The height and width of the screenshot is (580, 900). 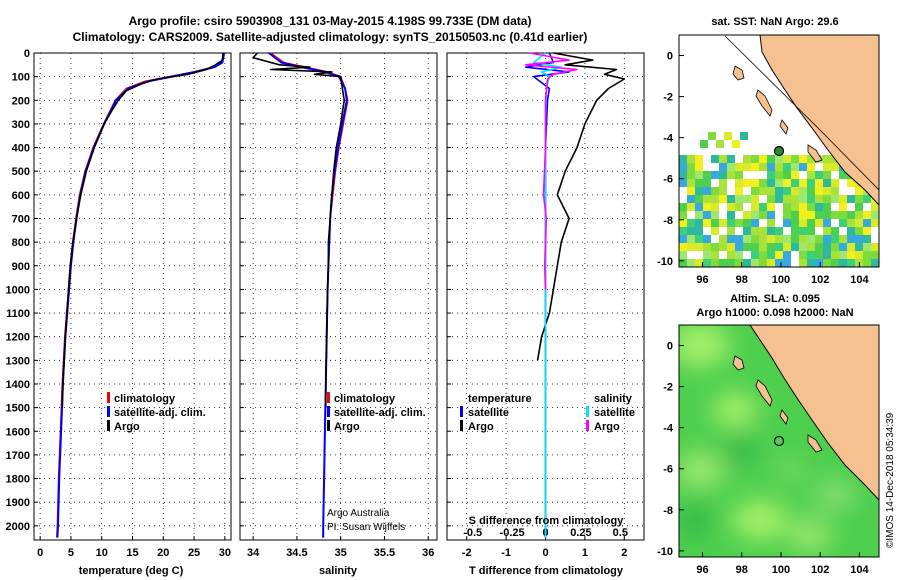 I want to click on temperature-legend: climatology satellite-adj. clim. Argo, so click(x=156, y=412).